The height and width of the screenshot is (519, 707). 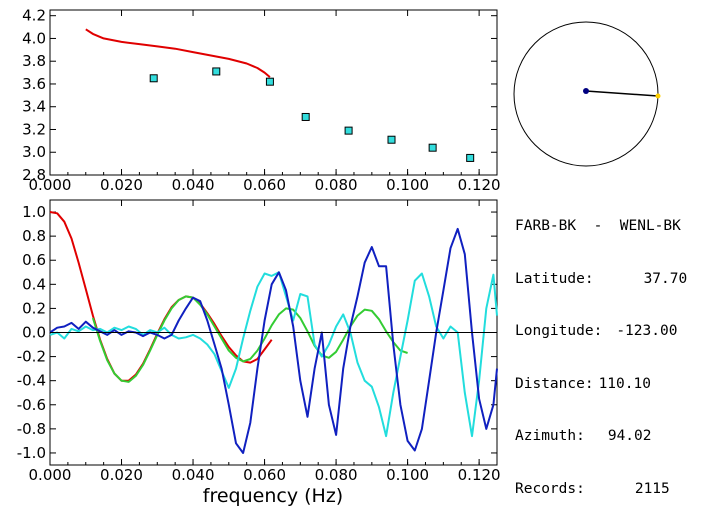 What do you see at coordinates (550, 436) in the screenshot?
I see `azimuth-label: Azimuth:` at bounding box center [550, 436].